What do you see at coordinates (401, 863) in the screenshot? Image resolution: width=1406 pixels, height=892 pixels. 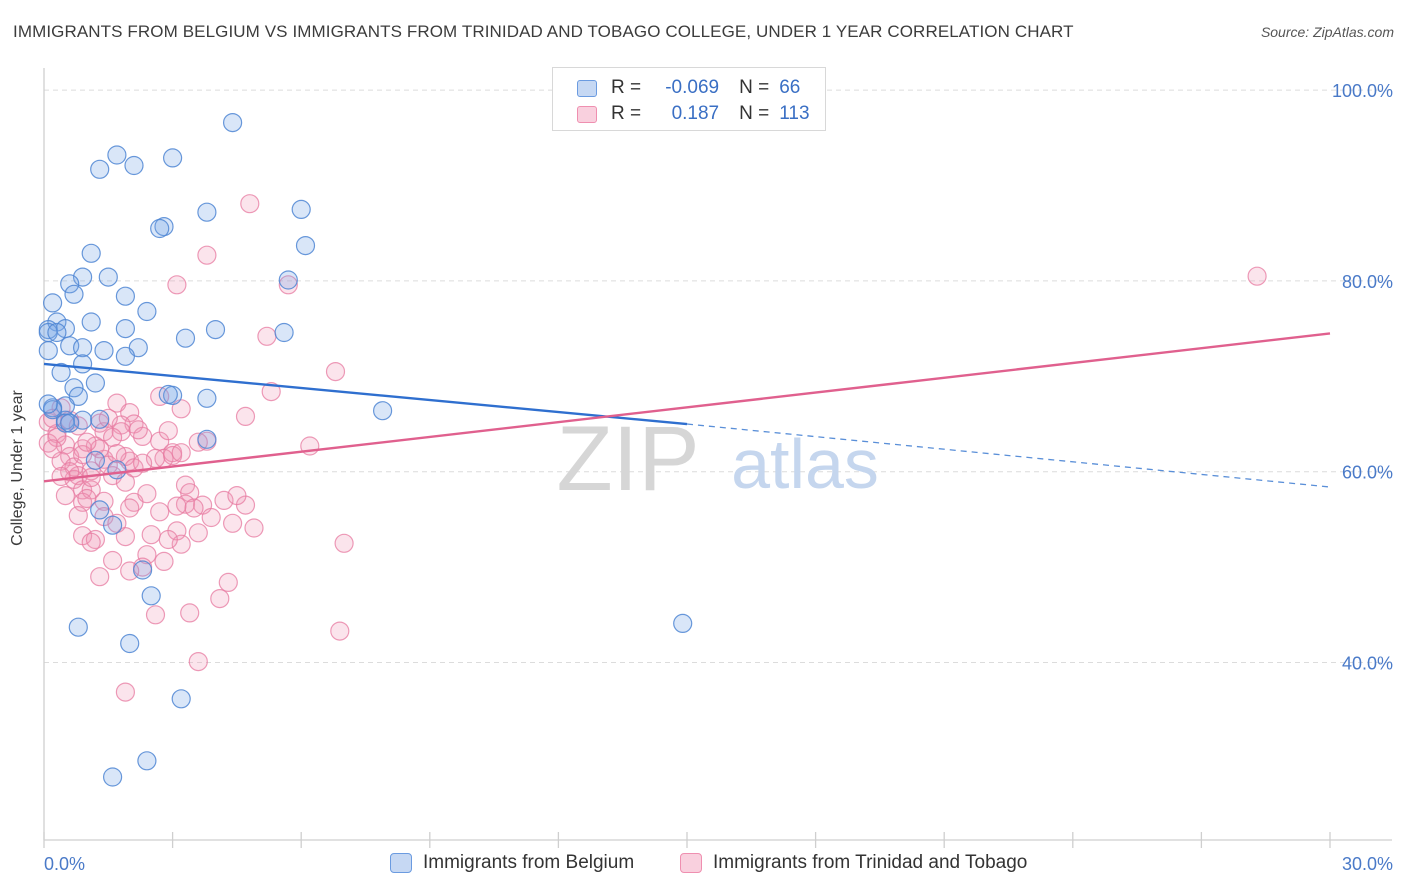 I see `legend-swatch-belgium` at bounding box center [401, 863].